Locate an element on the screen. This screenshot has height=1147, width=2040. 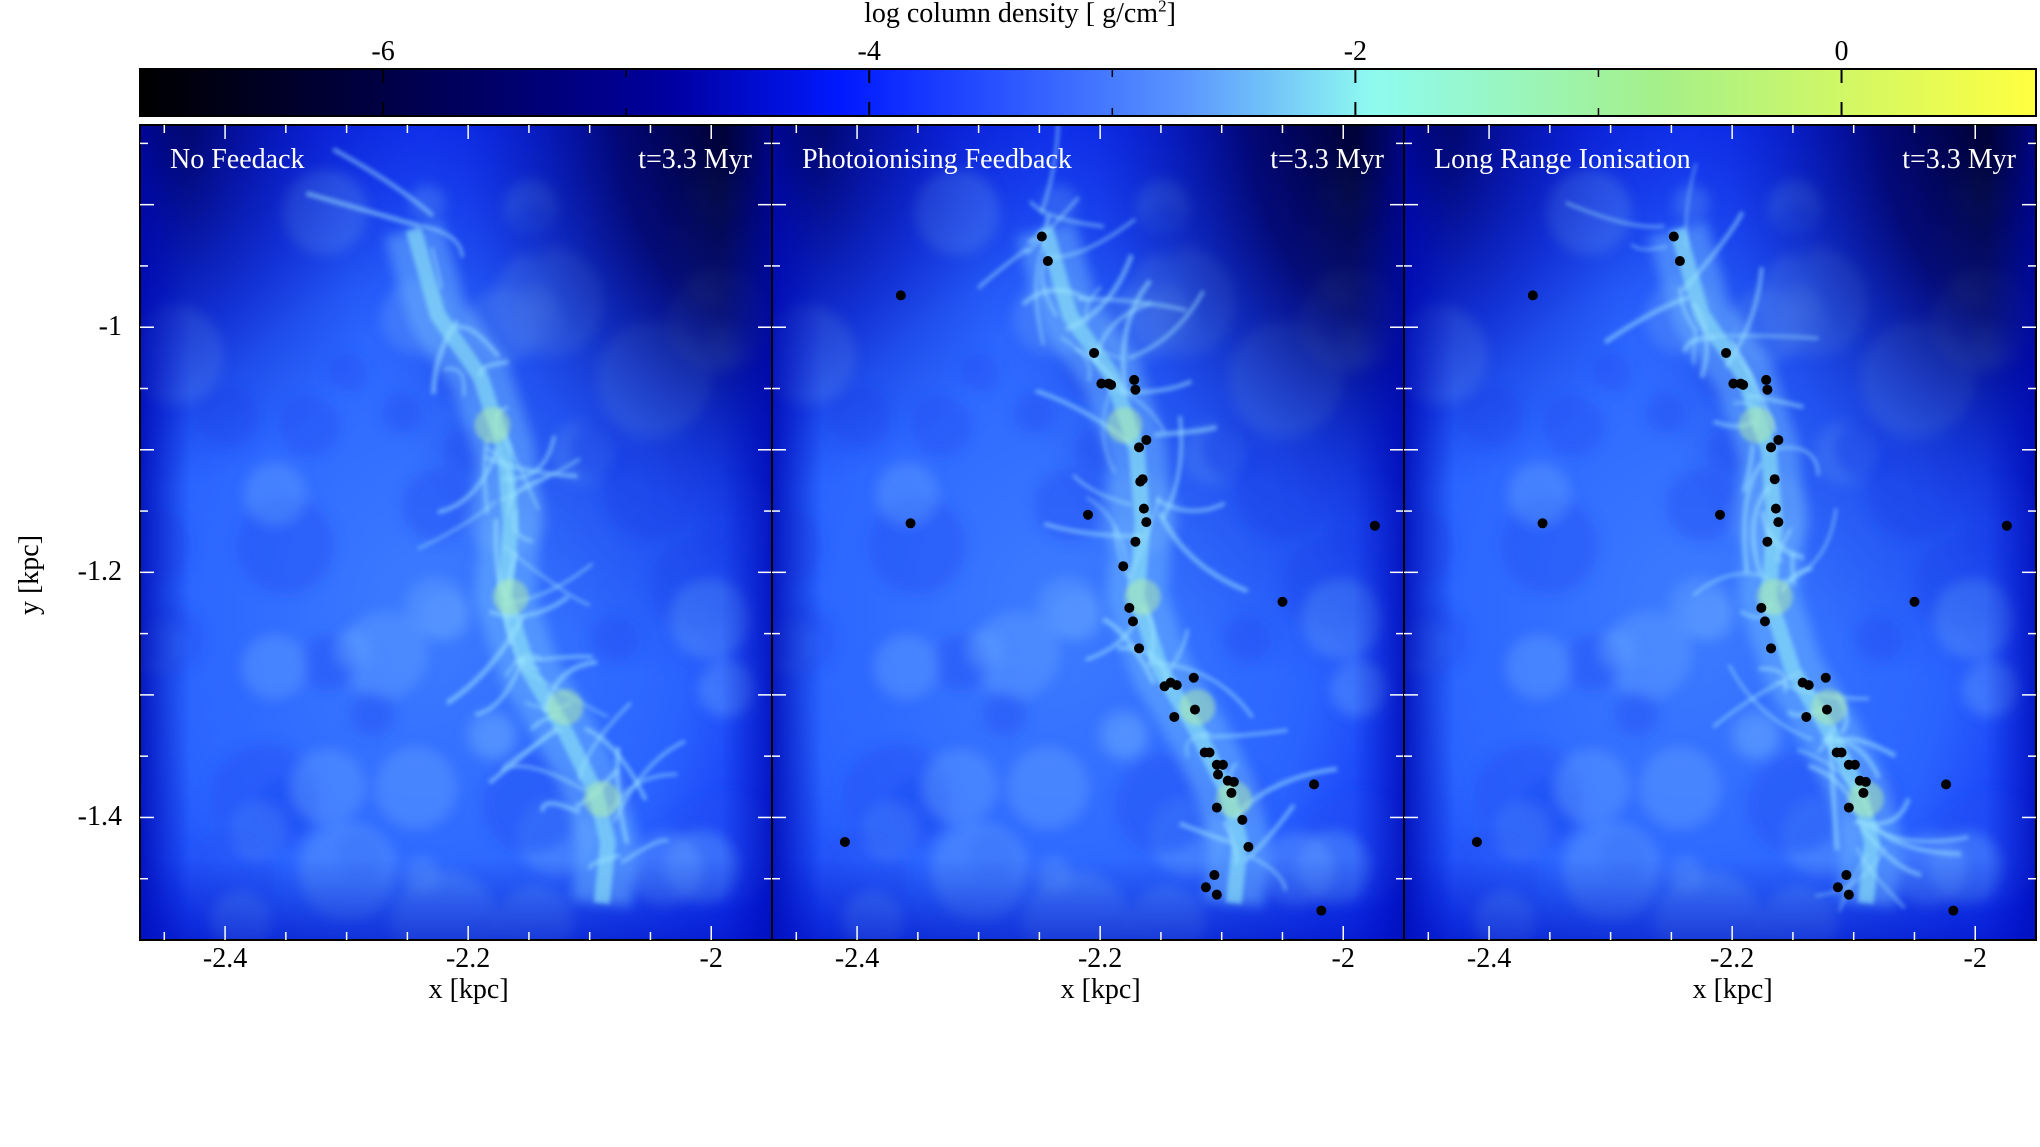
colorbar-ticks is located at coordinates (1112, 92).